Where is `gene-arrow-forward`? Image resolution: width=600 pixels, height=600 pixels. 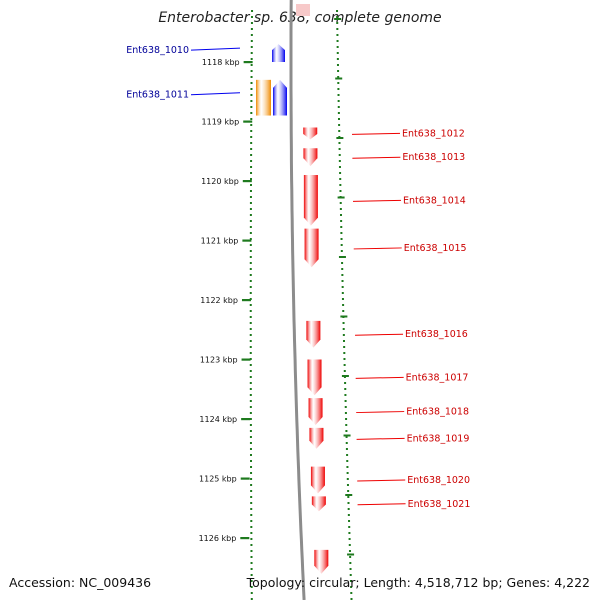 gene-arrow-forward is located at coordinates (280, 97).